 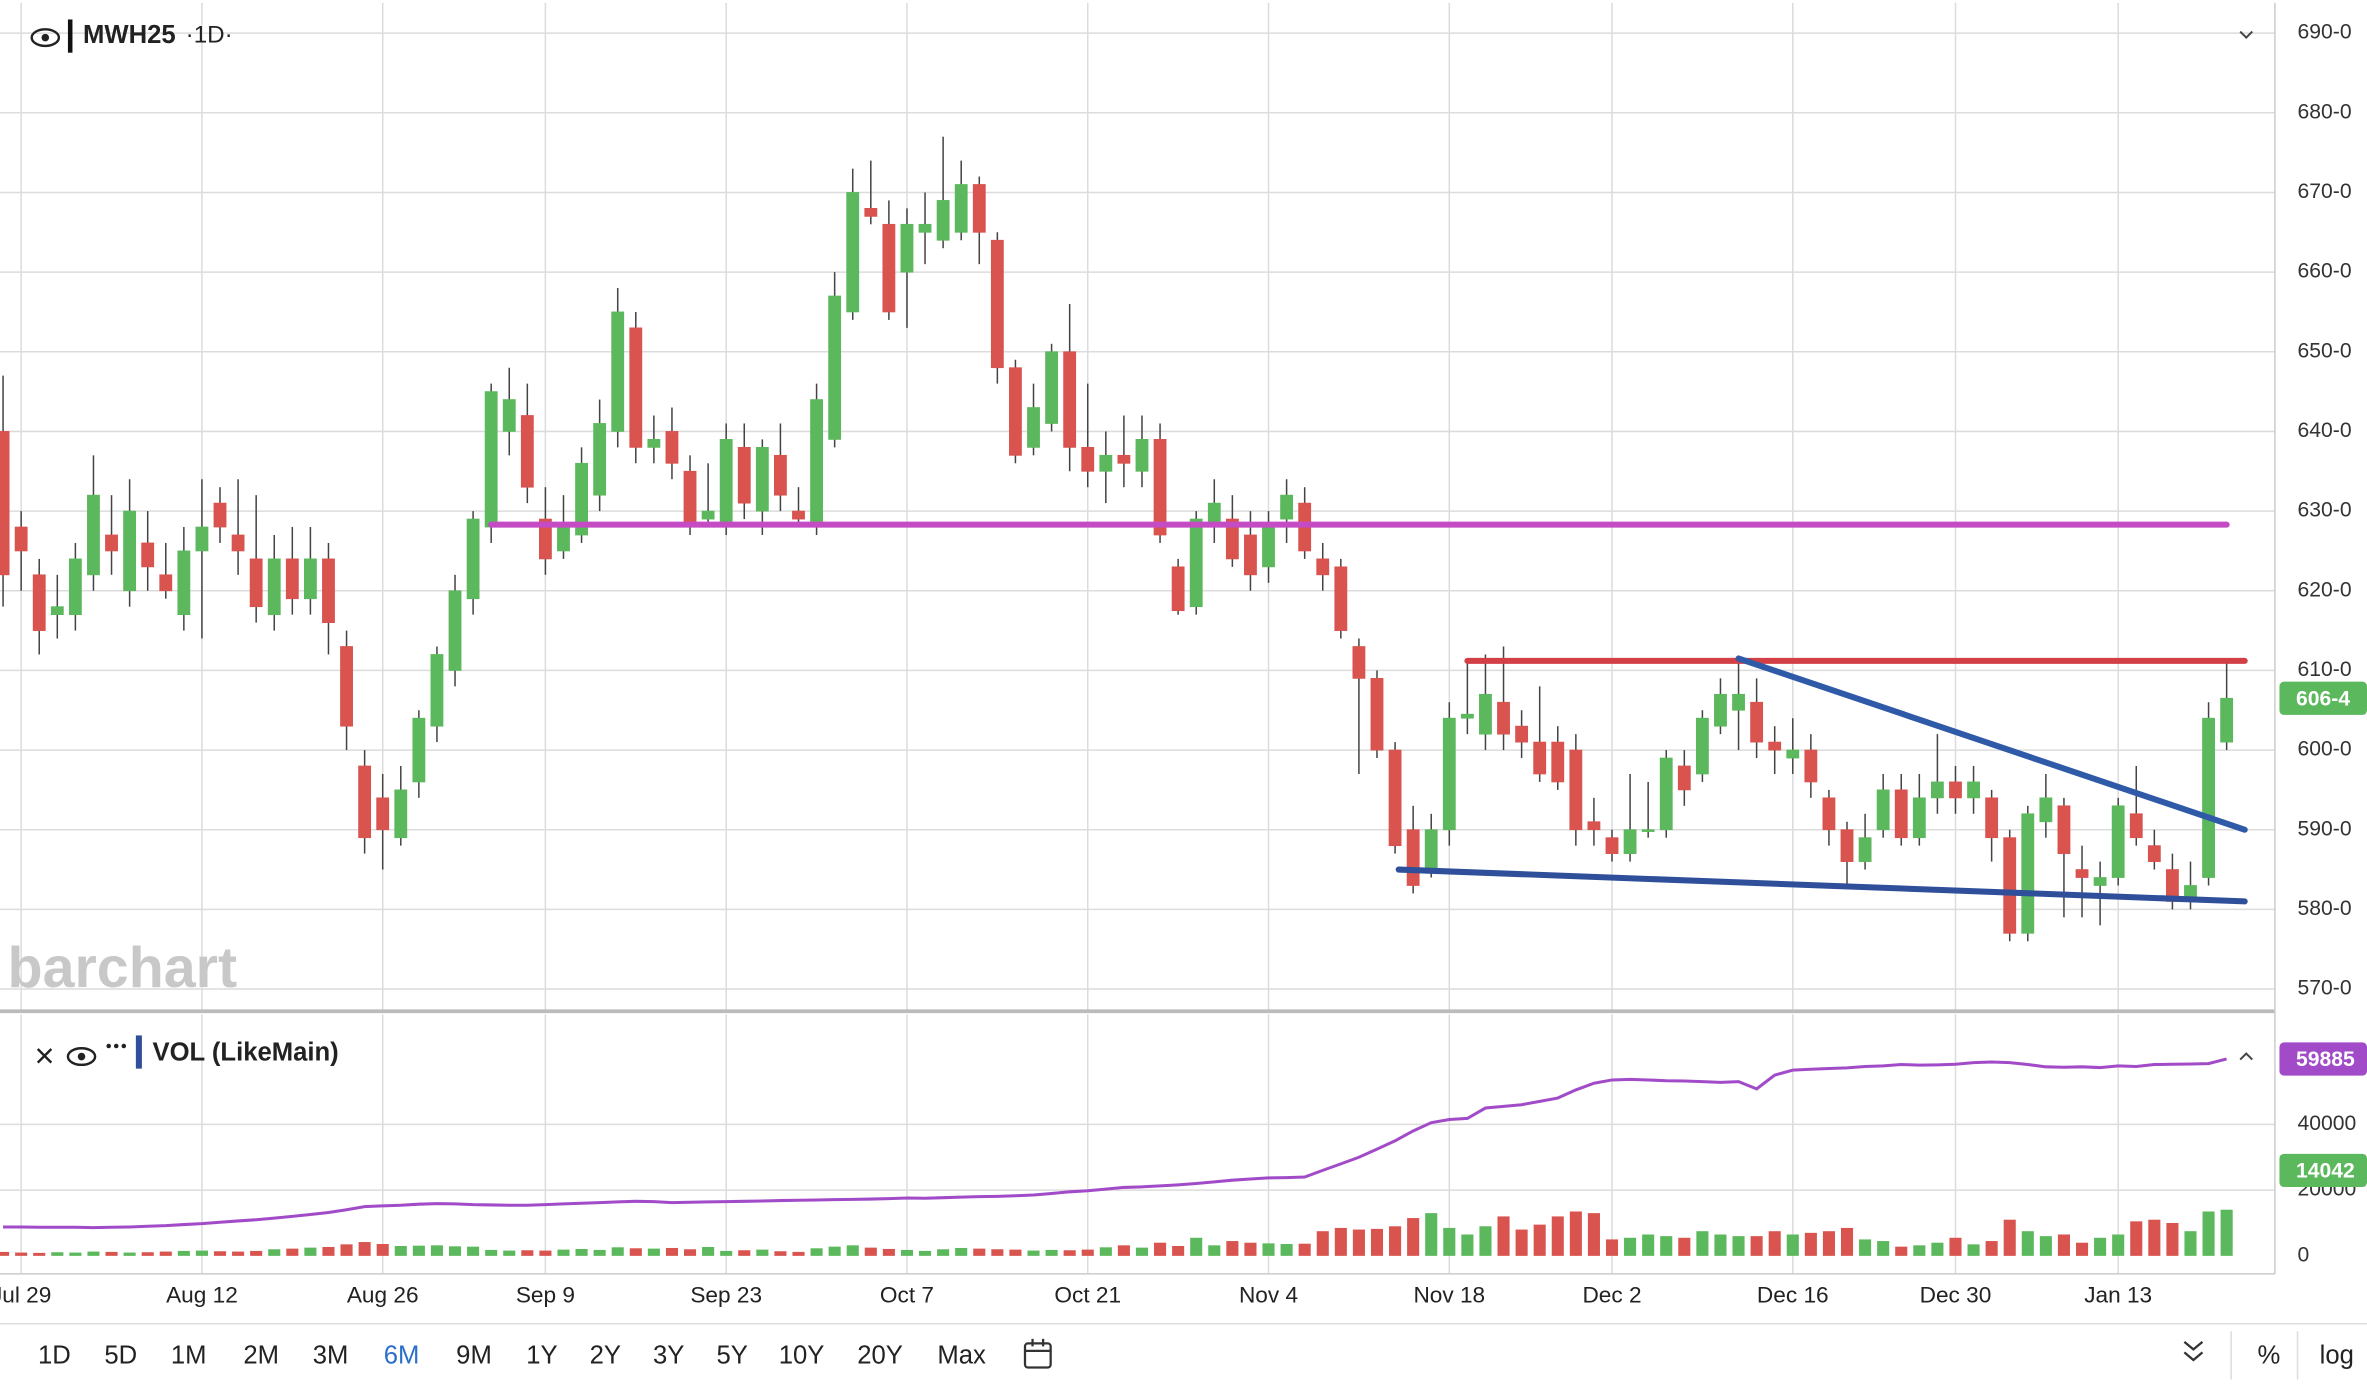 I want to click on x-tick-label: Oct 7, so click(x=907, y=1295).